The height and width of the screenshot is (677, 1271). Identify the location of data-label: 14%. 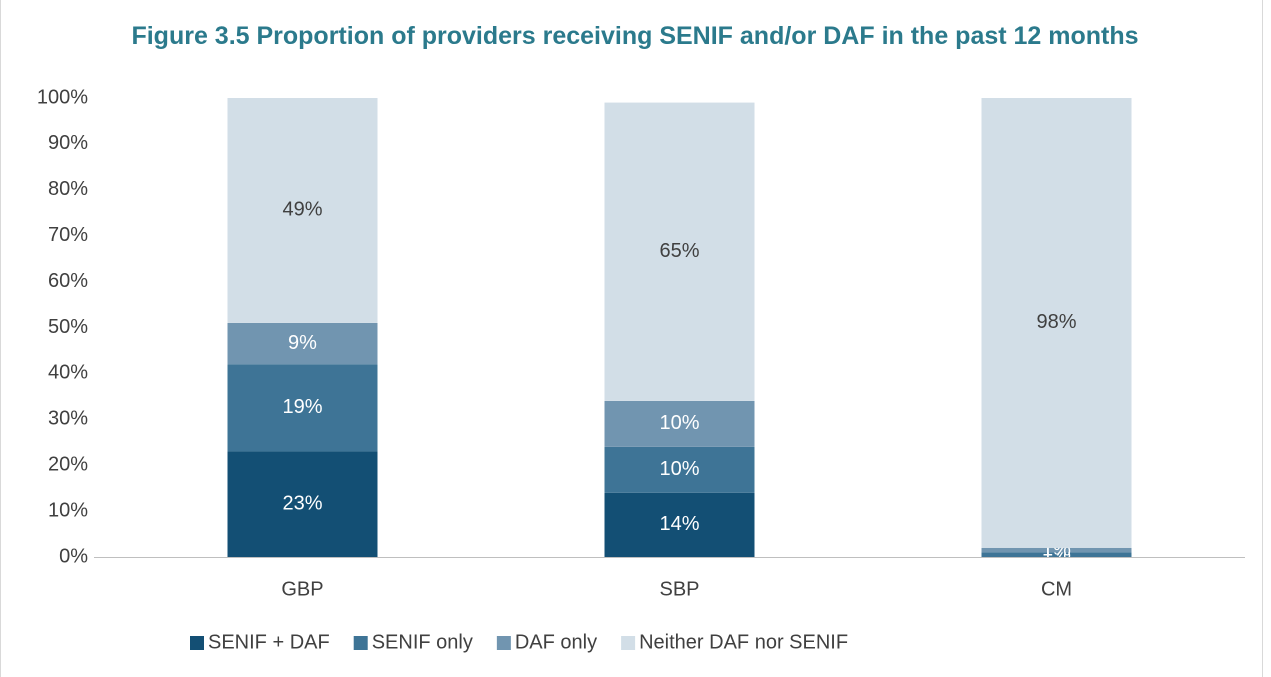
(679, 524).